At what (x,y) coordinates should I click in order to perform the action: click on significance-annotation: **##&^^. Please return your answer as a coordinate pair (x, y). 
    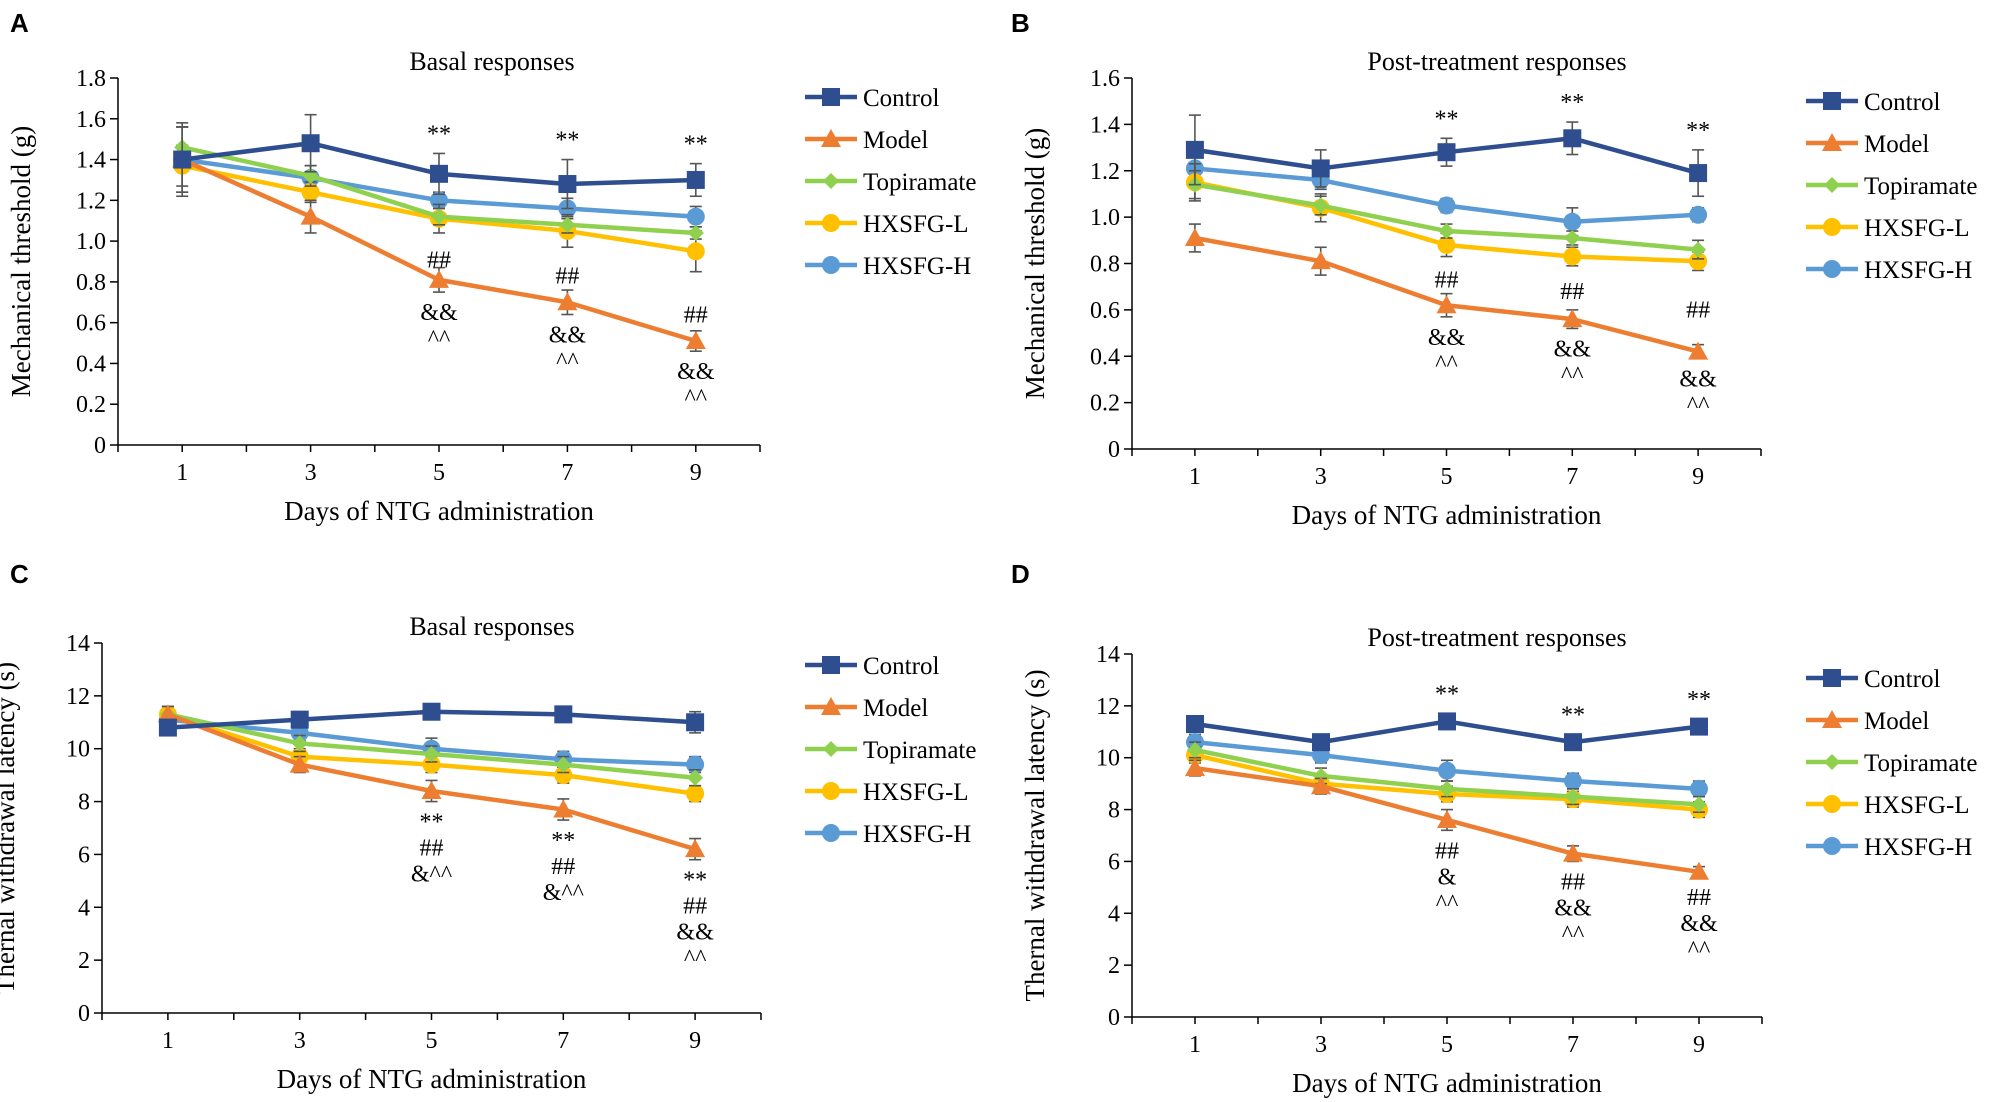
    Looking at the image, I should click on (431, 849).